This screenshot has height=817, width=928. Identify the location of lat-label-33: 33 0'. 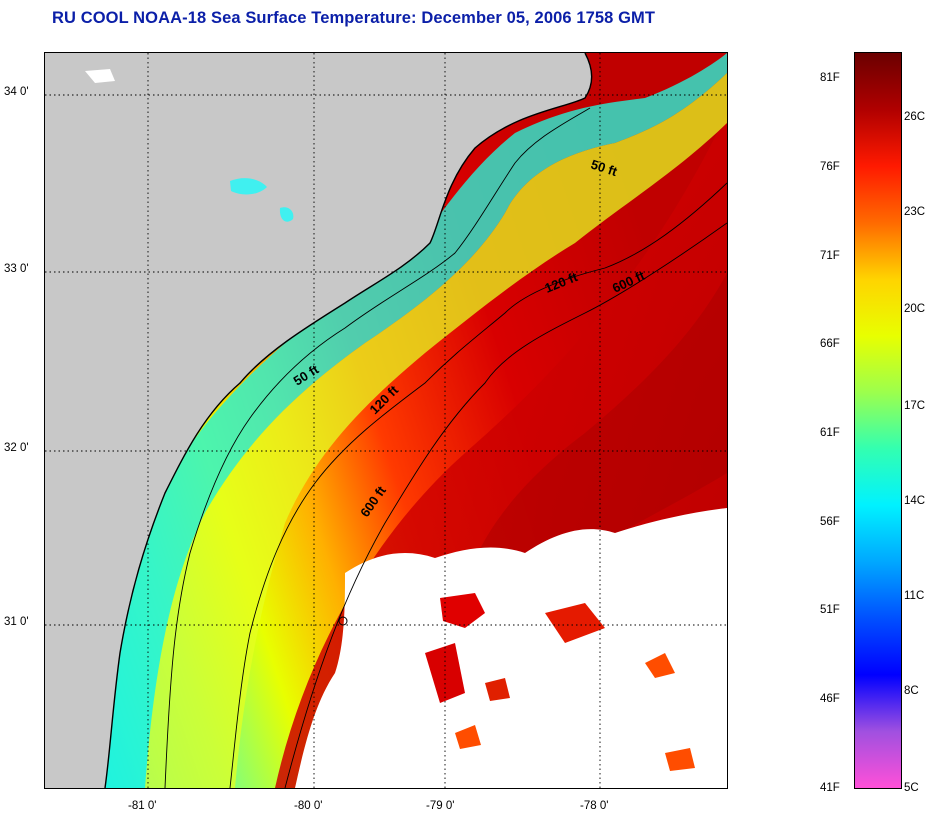
(16, 269).